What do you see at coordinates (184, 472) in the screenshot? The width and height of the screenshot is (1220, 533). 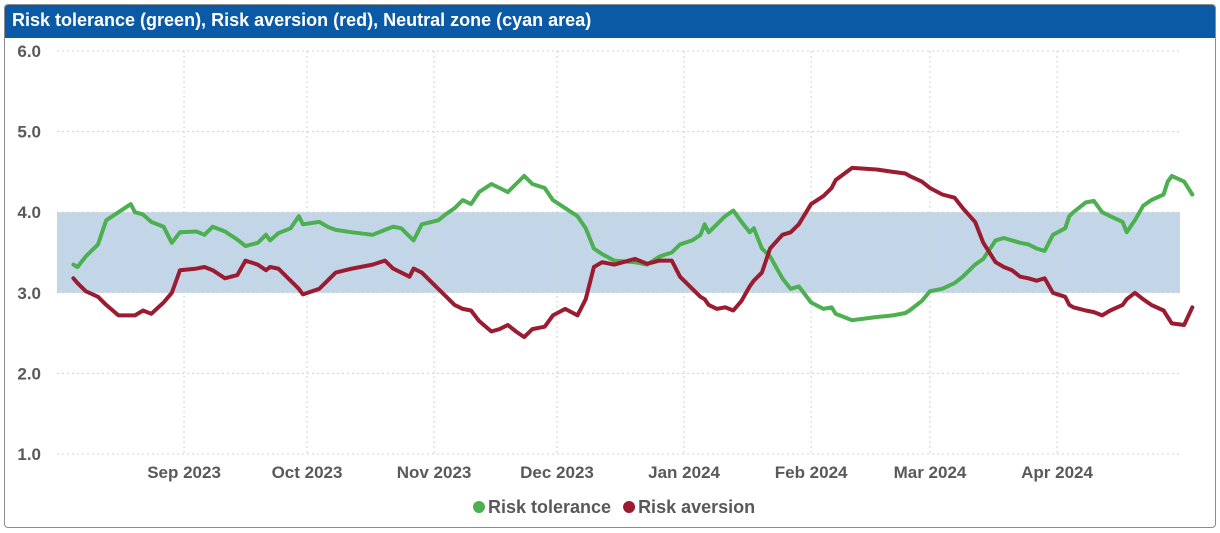 I see `x-tick-label: Sep 2023` at bounding box center [184, 472].